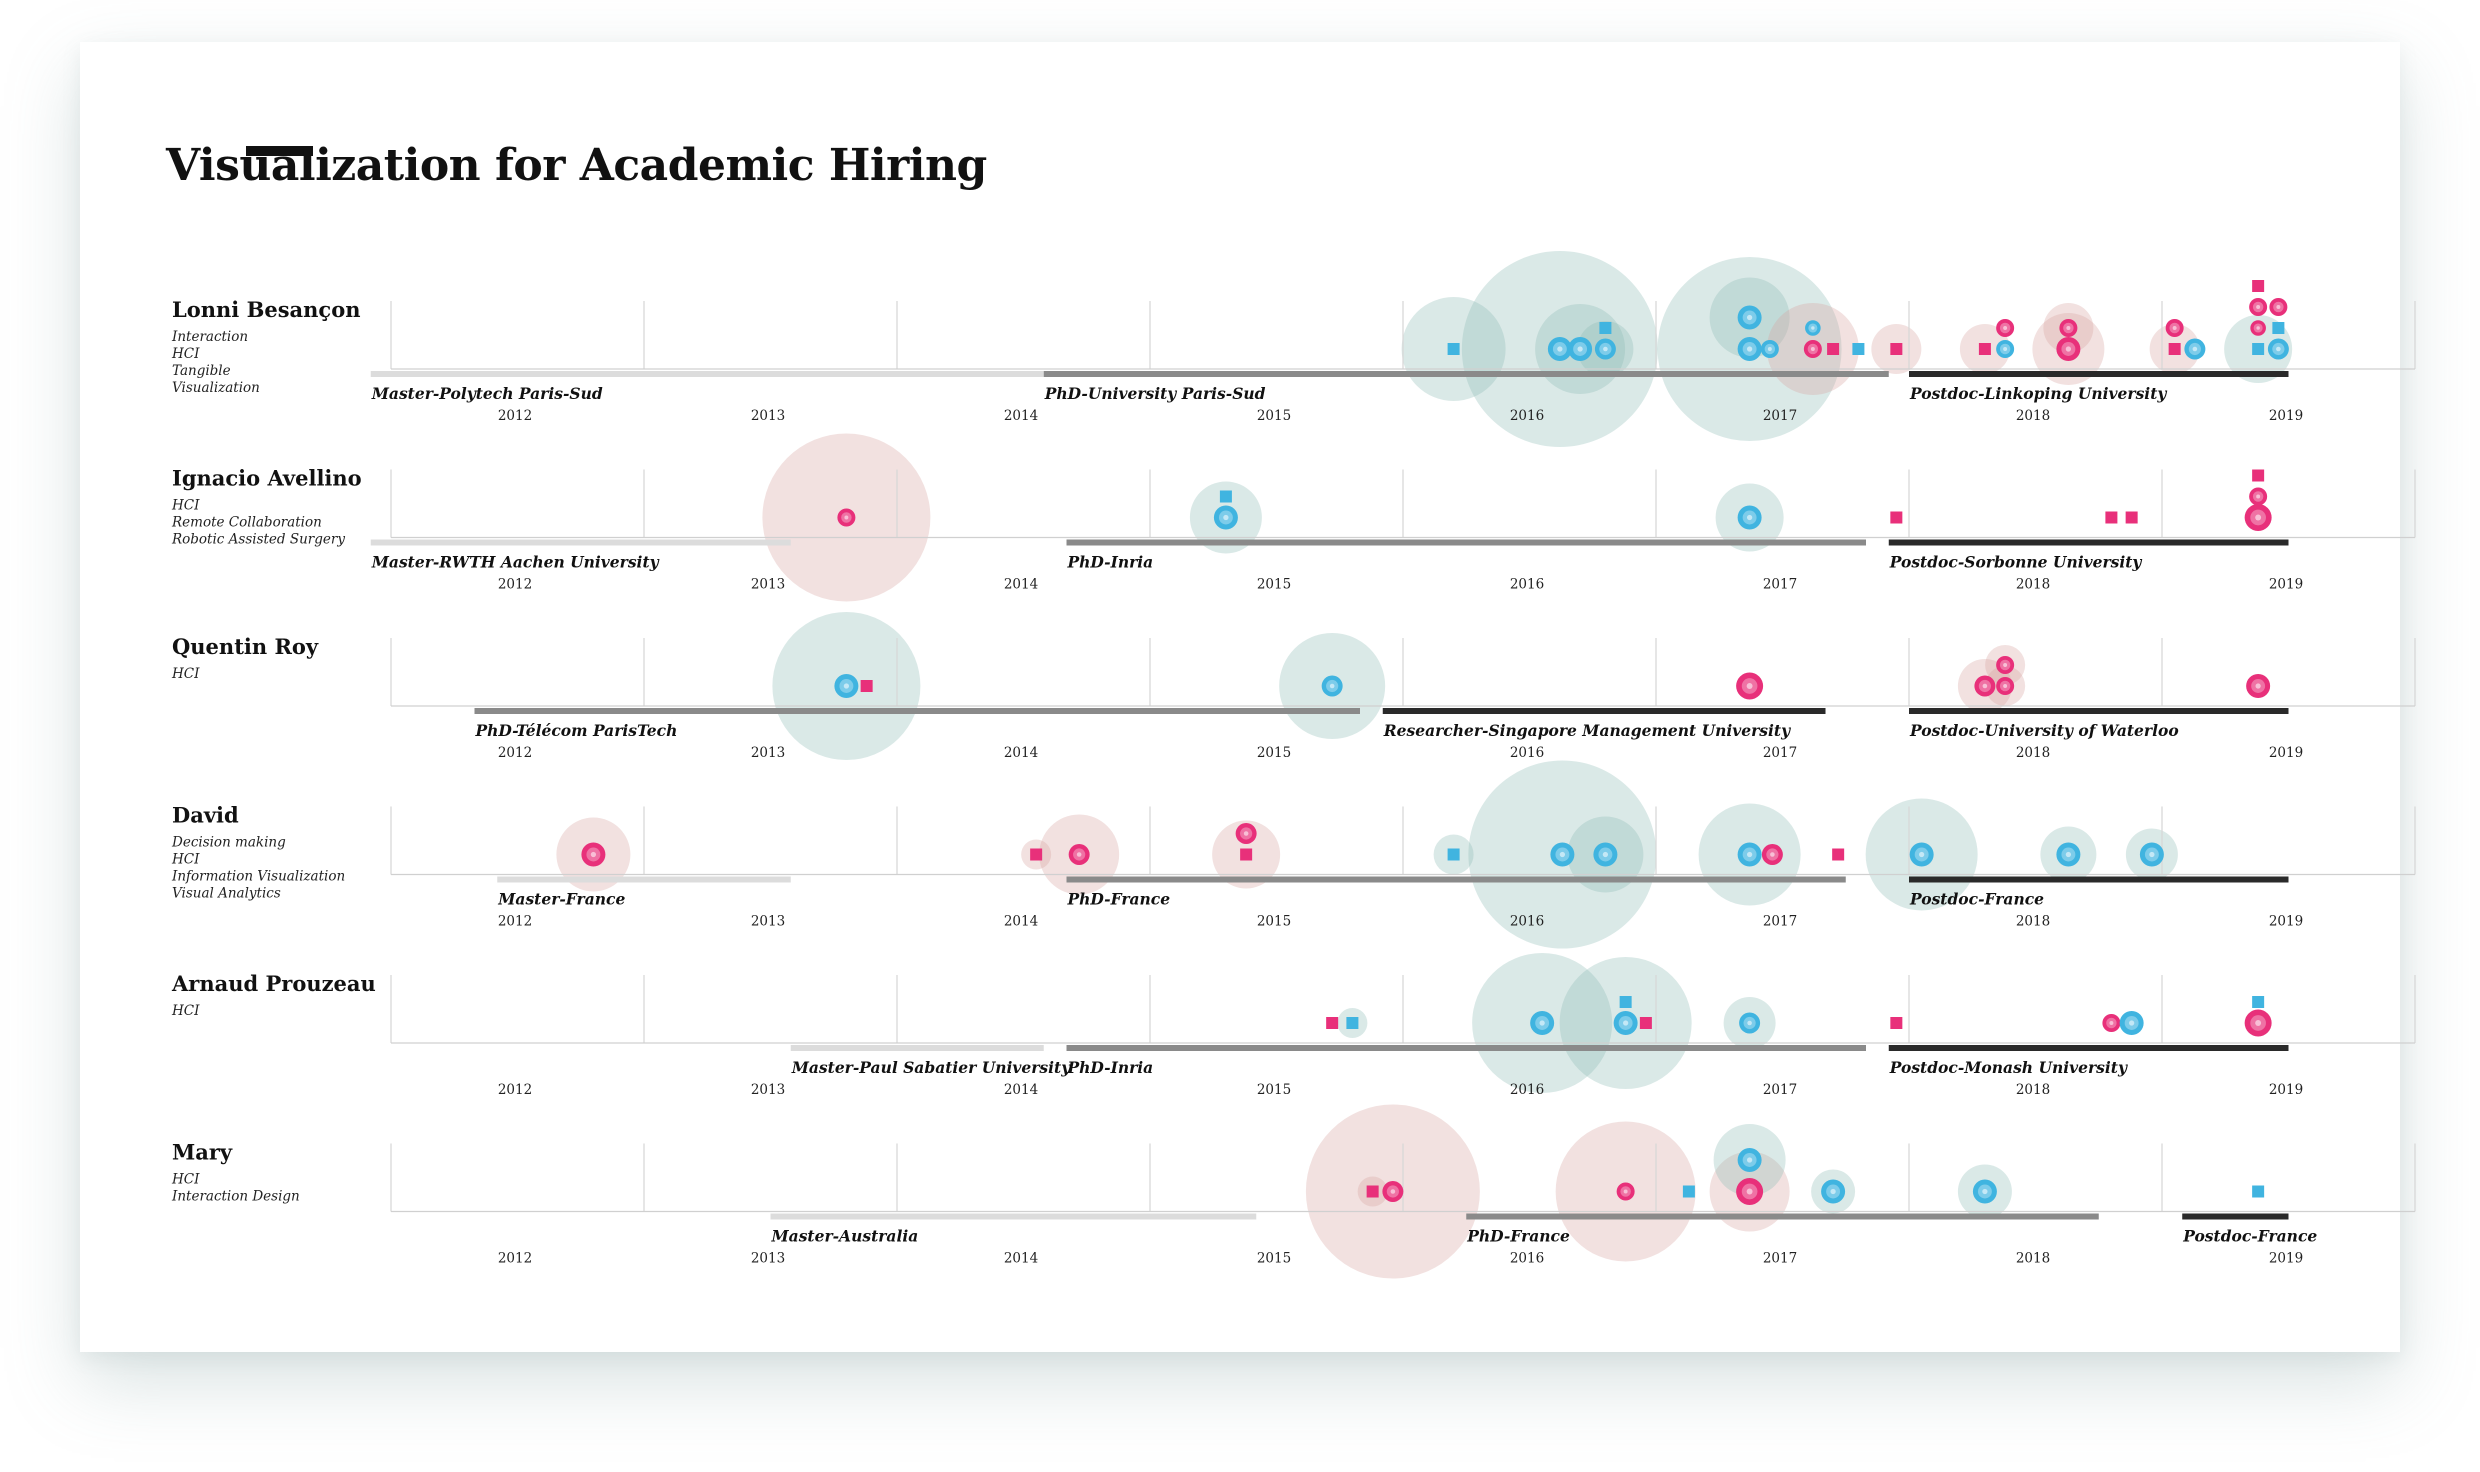 The height and width of the screenshot is (1472, 2480). Describe the element at coordinates (1155, 393) in the screenshot. I see `position-label: PhD-University Paris-Sud` at that location.